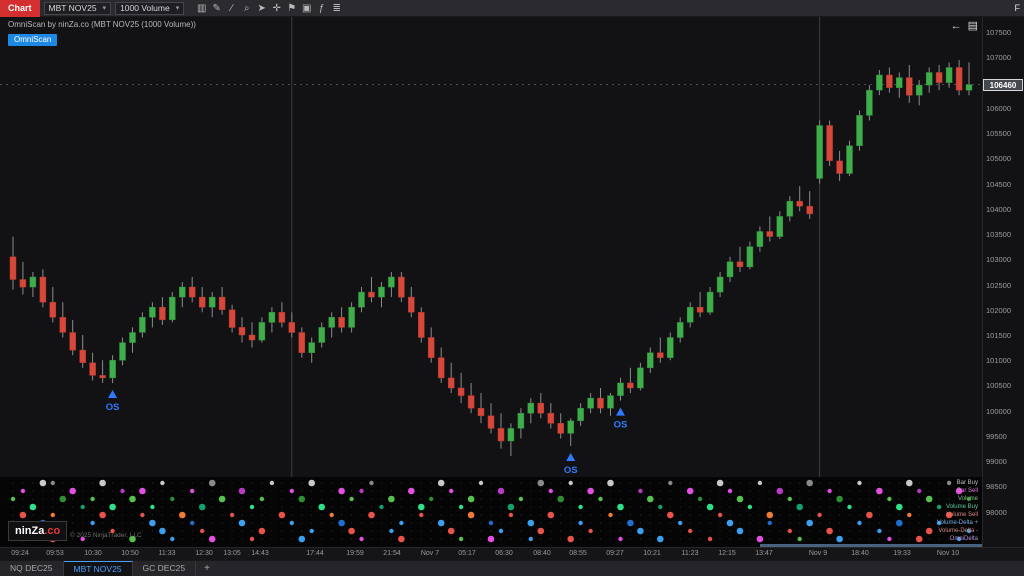 The height and width of the screenshot is (576, 1024). I want to click on time-label: 09:27, so click(615, 553).